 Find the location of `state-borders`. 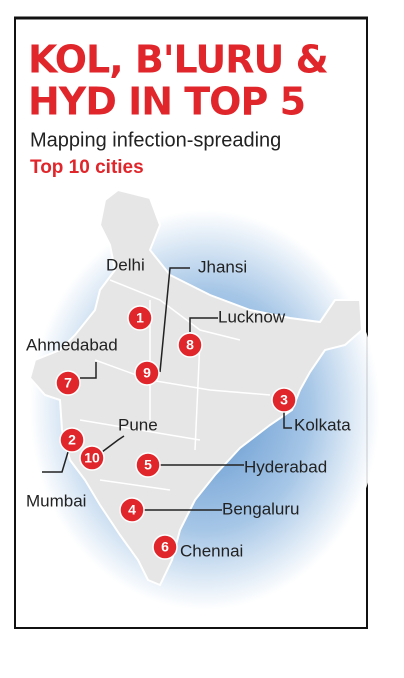

state-borders is located at coordinates (175, 385).